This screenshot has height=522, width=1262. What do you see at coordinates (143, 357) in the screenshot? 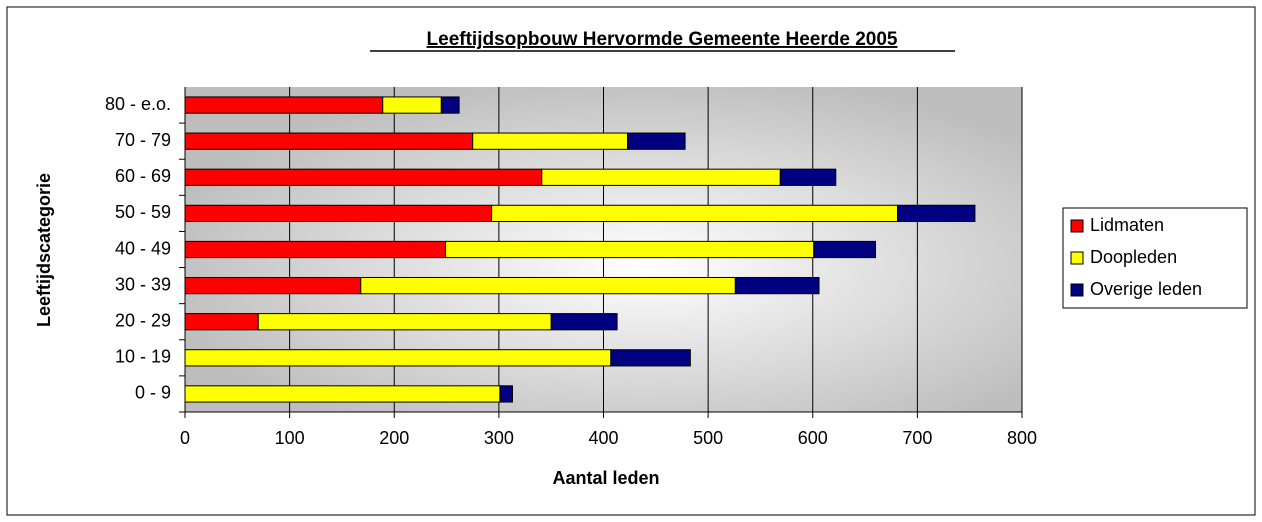
I see `y-tick-label: 10 - 19` at bounding box center [143, 357].